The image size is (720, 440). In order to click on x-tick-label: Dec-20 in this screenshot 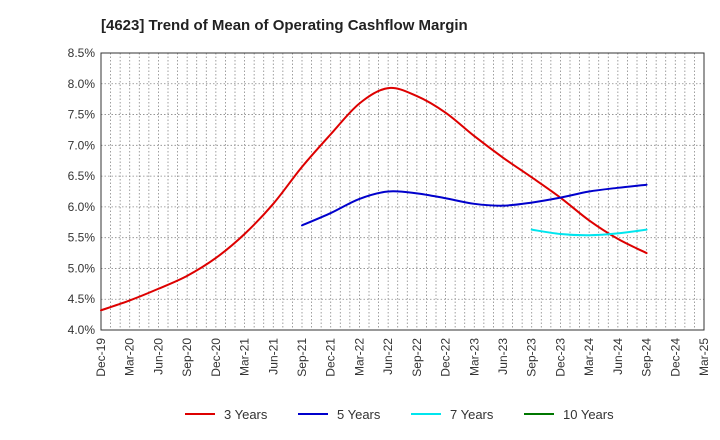, I will do `click(216, 357)`.